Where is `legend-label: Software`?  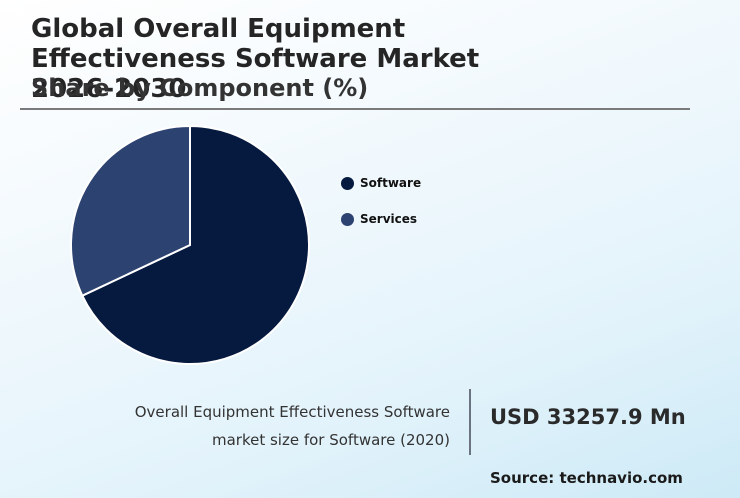
legend-label: Software is located at coordinates (391, 183).